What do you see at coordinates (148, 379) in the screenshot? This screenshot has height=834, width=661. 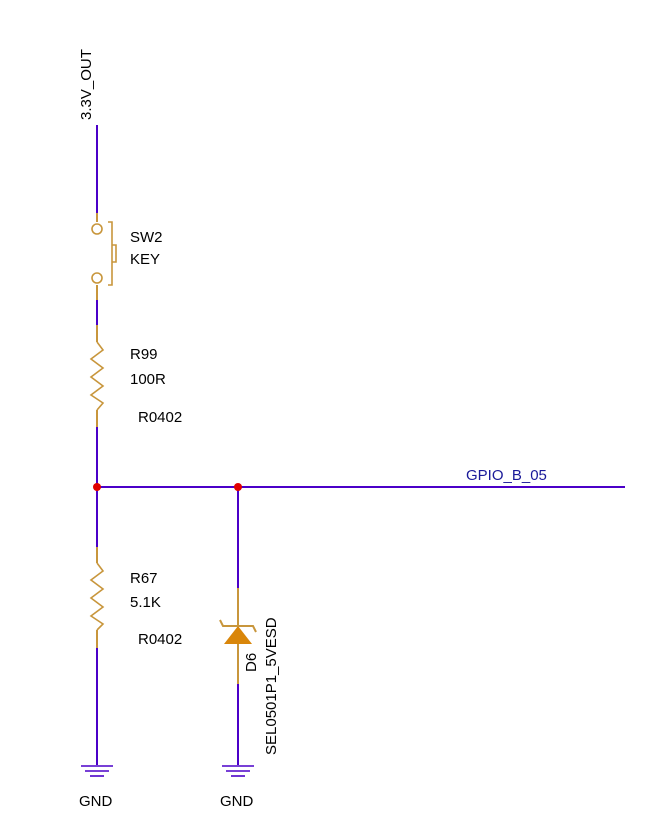 I see `r99-value-label: 100R` at bounding box center [148, 379].